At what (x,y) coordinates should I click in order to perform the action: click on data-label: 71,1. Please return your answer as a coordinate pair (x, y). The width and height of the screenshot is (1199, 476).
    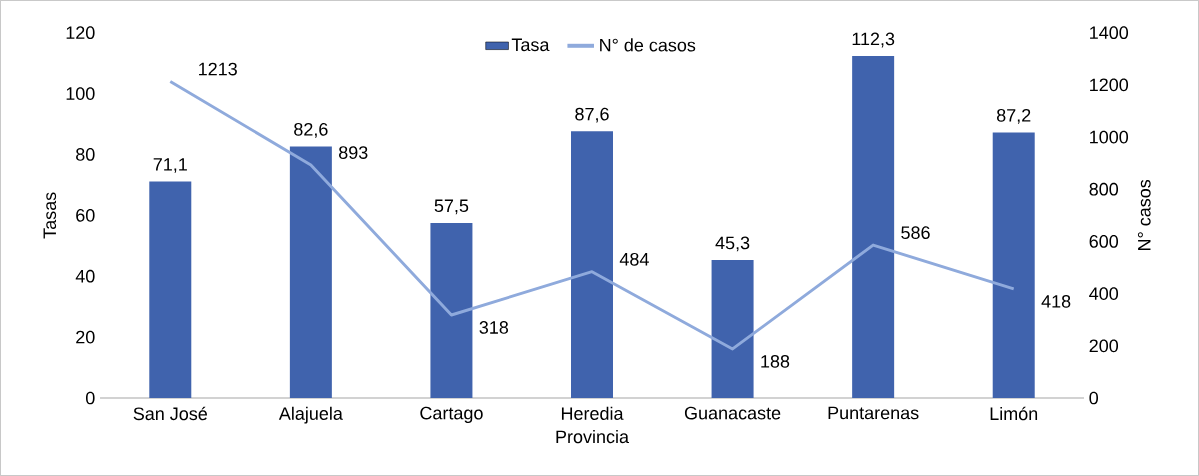
    Looking at the image, I should click on (170, 165).